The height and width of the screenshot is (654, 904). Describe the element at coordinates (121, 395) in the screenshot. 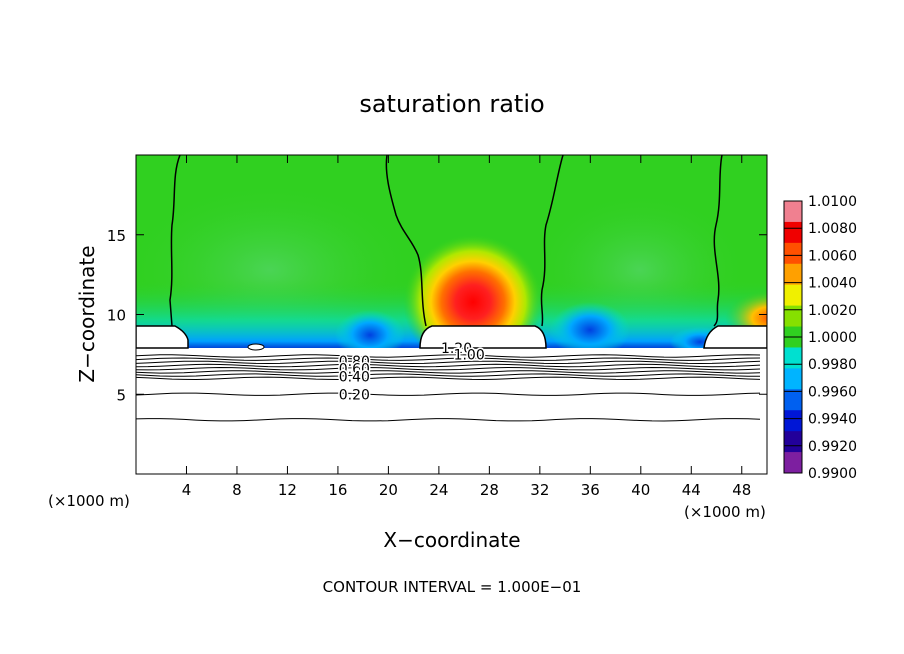

I see `y-tick-label: 5` at that location.